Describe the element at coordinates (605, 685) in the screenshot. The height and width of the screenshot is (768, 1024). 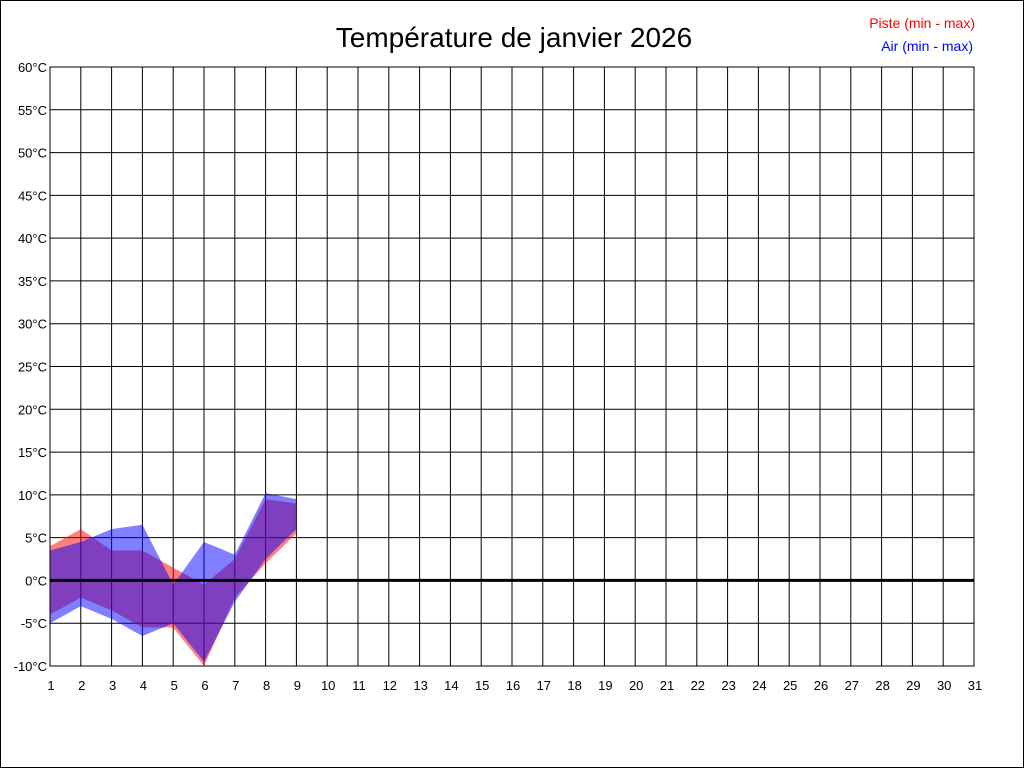
I see `x-tick-label: 19` at that location.